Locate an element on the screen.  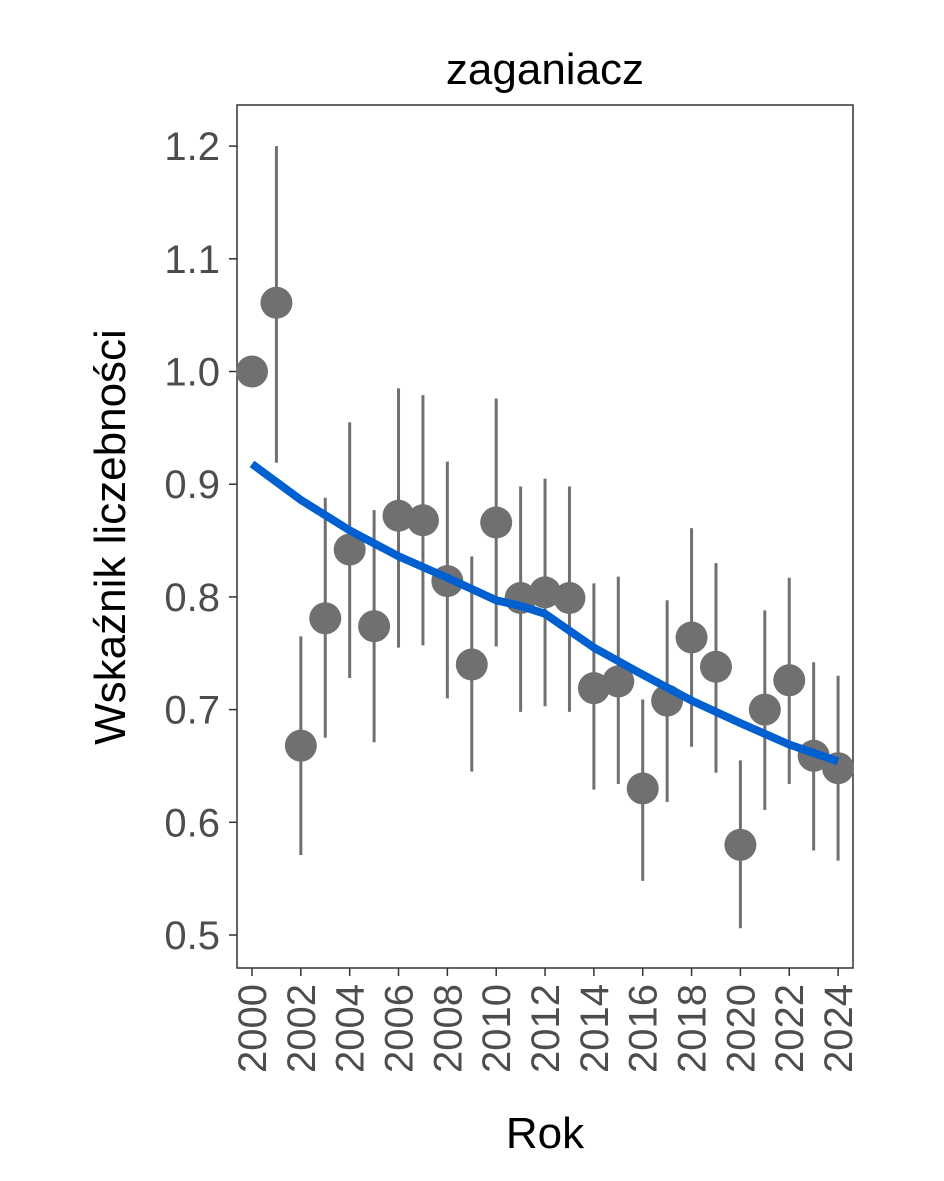
y-tick-label: 1.0 is located at coordinates (192, 373).